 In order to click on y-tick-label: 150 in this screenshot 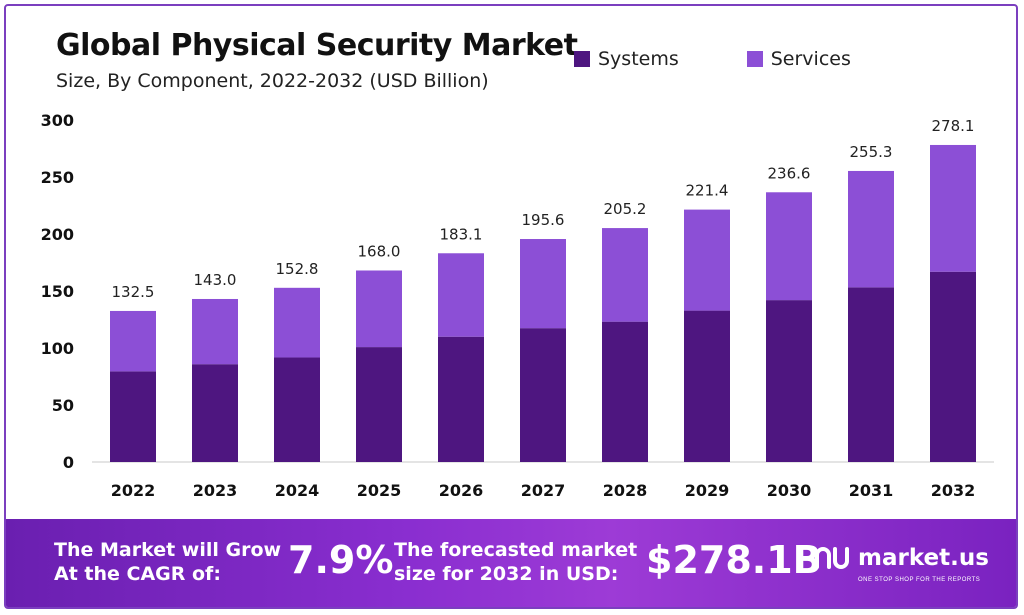, I will do `click(57, 291)`.